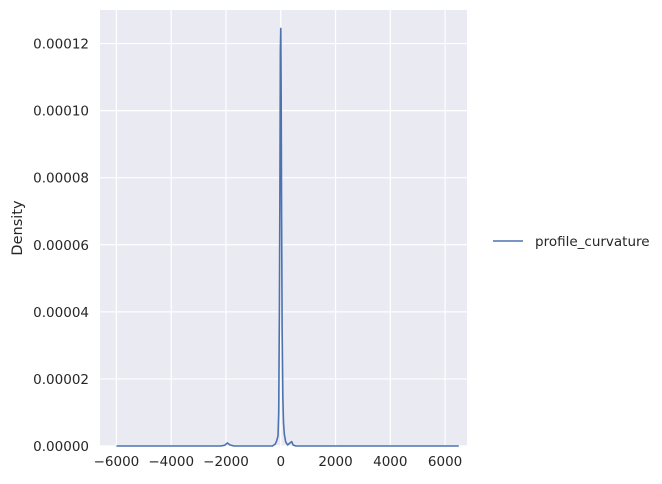 The image size is (662, 484). Describe the element at coordinates (592, 242) in the screenshot. I see `legend-label: profile_curvature` at that location.